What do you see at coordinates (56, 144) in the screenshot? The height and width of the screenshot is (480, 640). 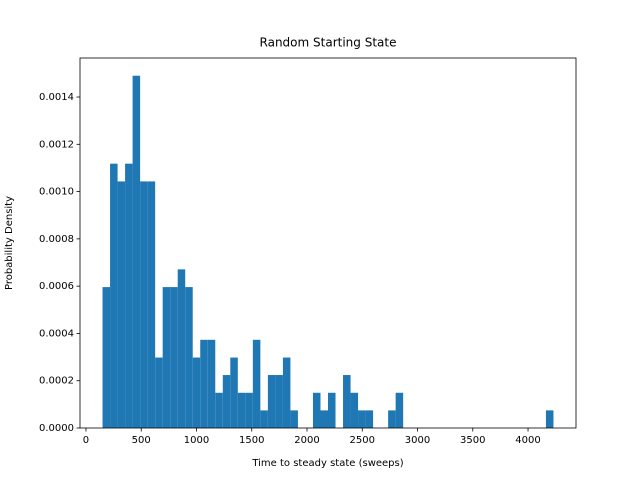 I see `y-tick-label: 0.0012` at bounding box center [56, 144].